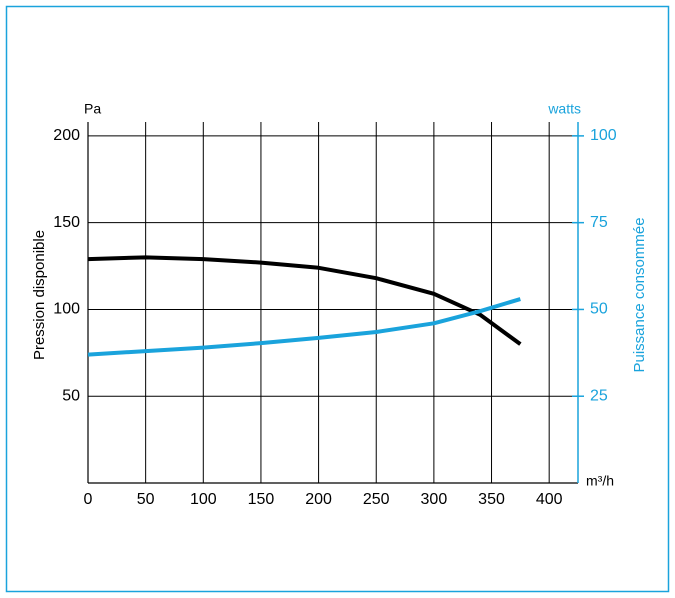  What do you see at coordinates (434, 499) in the screenshot?
I see `x-tick-label: 300` at bounding box center [434, 499].